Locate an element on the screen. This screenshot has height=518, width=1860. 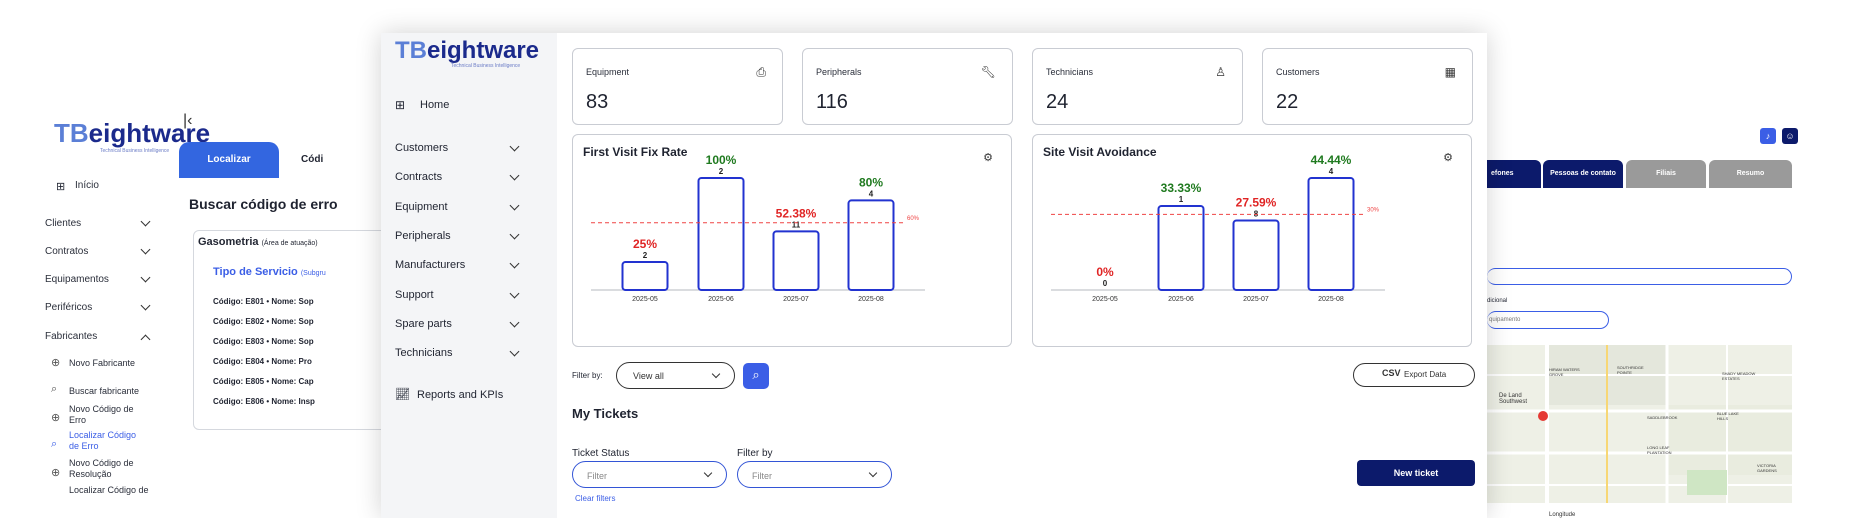
tab-localizar: Localizar is located at coordinates (229, 160).